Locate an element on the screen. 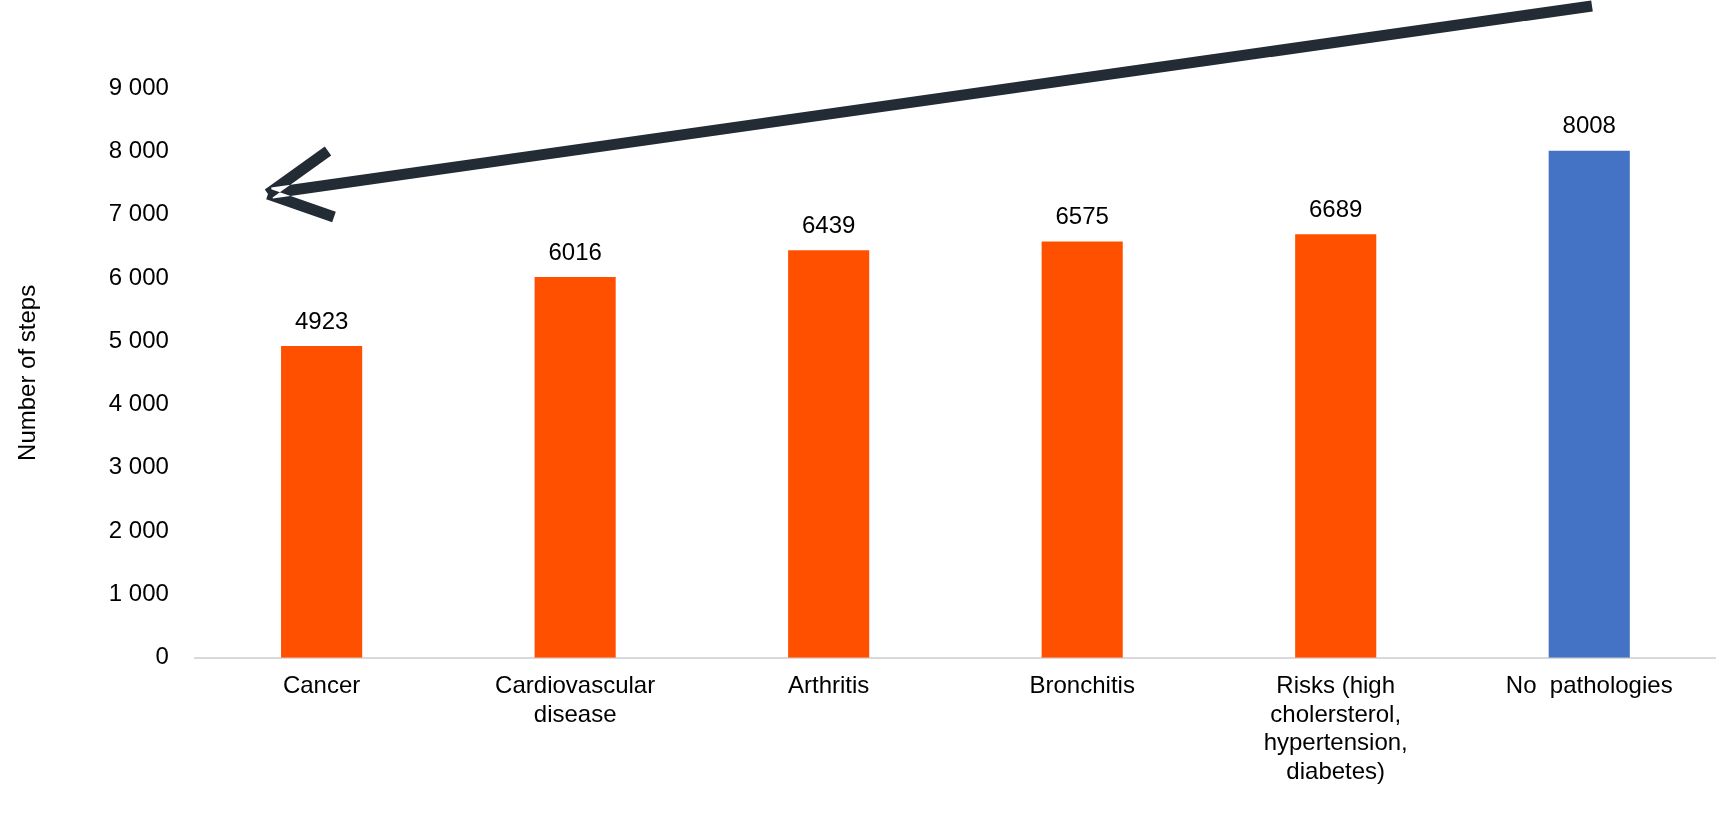 This screenshot has height=829, width=1716. x-tick-label: Cardiovascular disease is located at coordinates (575, 698).